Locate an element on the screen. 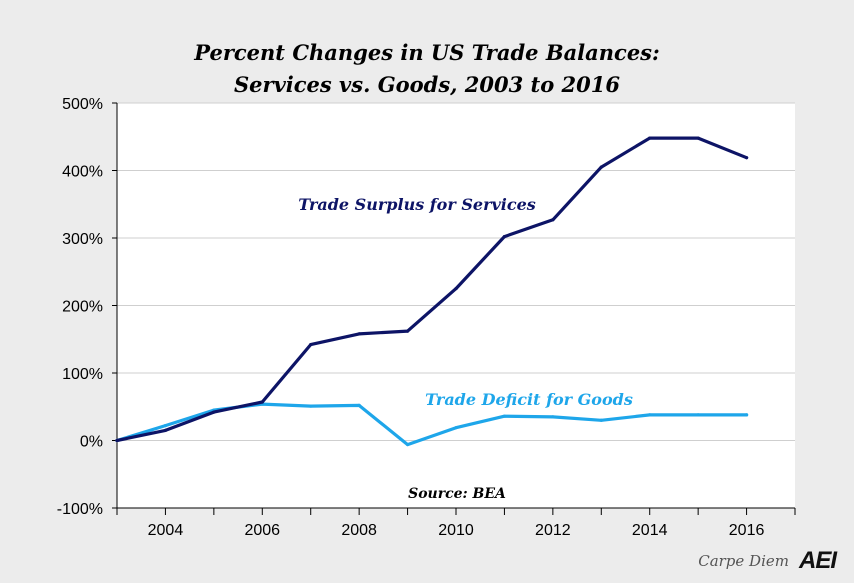  x-tick-label: 2006 is located at coordinates (262, 530).